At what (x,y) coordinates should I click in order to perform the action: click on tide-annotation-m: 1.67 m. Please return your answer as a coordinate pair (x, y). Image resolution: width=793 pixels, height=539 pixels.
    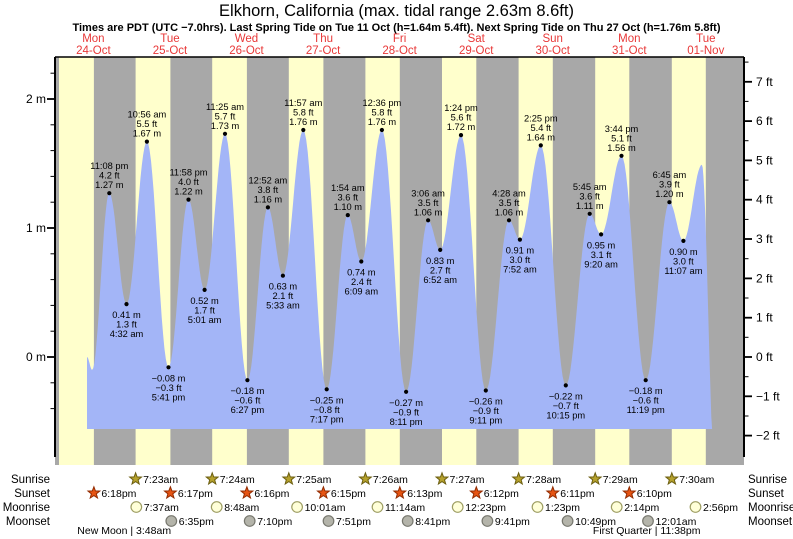
    Looking at the image, I should click on (147, 134).